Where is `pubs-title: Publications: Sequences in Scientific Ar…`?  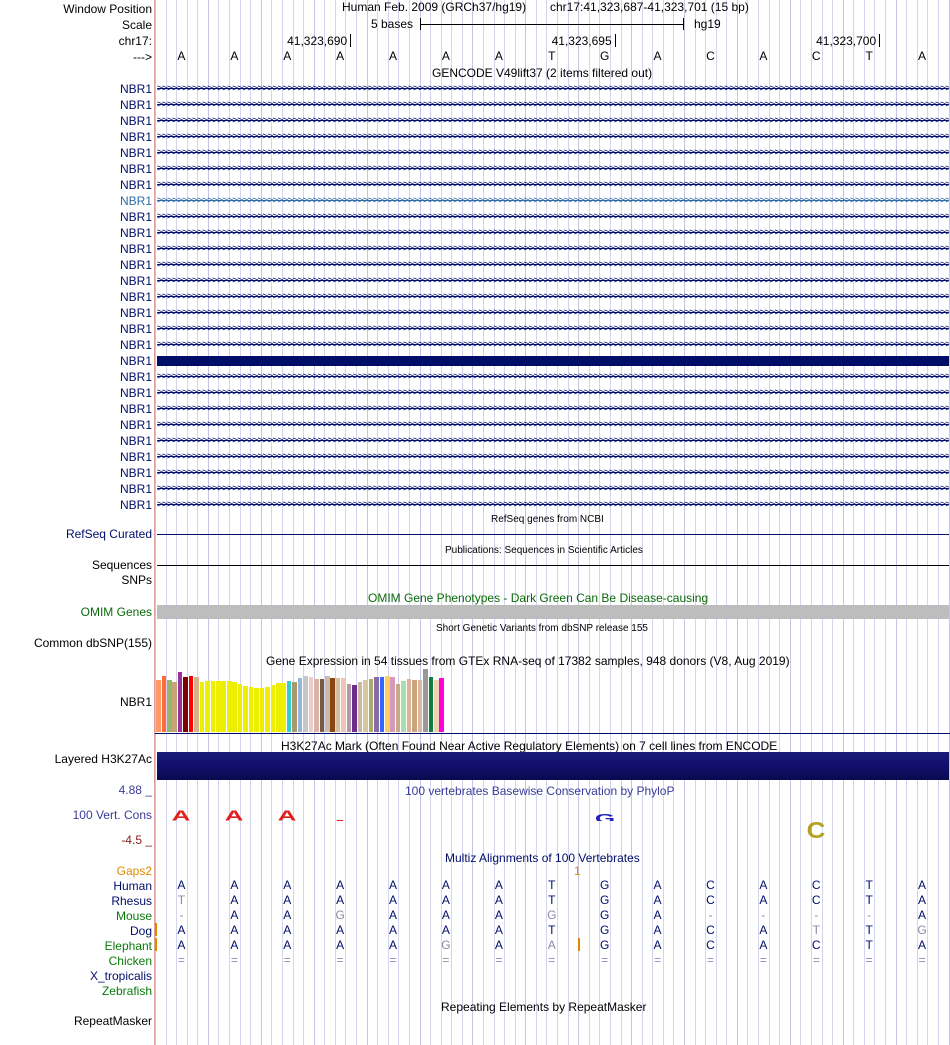
pubs-title: Publications: Sequences in Scientific Ar… is located at coordinates (544, 550).